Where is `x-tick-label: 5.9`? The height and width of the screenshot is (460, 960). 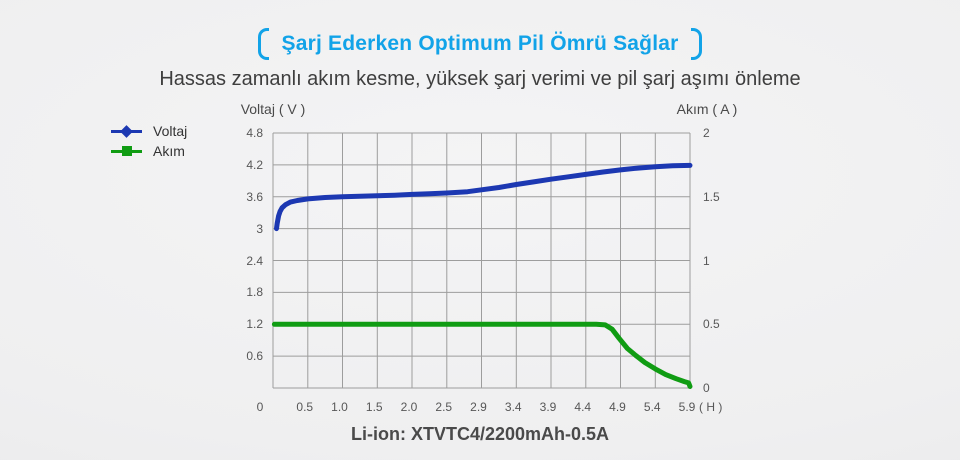
x-tick-label: 5.9 is located at coordinates (687, 407).